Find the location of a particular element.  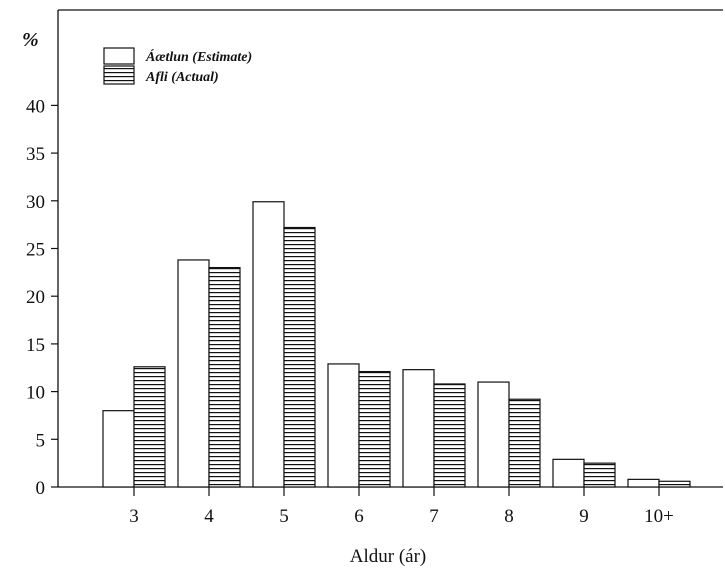

x-tick-label: 4 is located at coordinates (209, 516).